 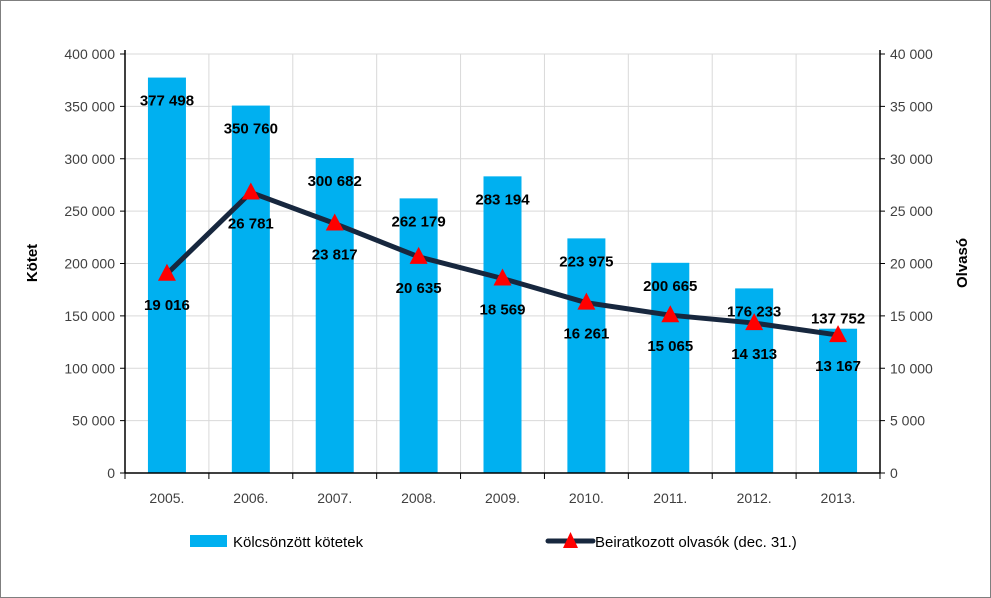 I want to click on bar-value-label: 300 682, so click(x=335, y=181).